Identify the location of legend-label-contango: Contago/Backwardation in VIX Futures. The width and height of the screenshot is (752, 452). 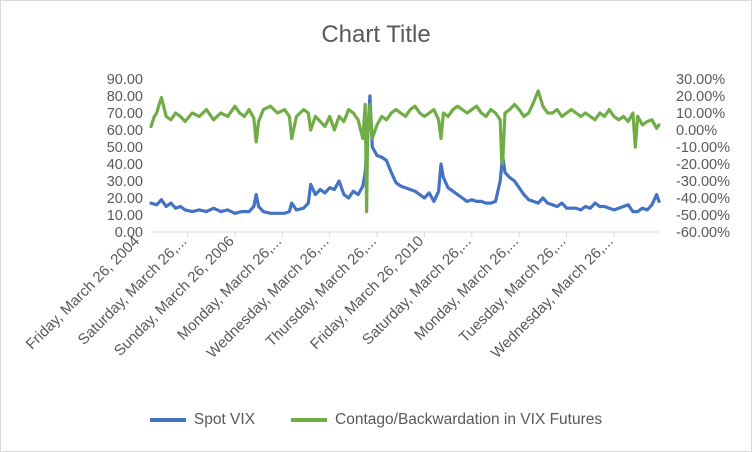
(469, 419).